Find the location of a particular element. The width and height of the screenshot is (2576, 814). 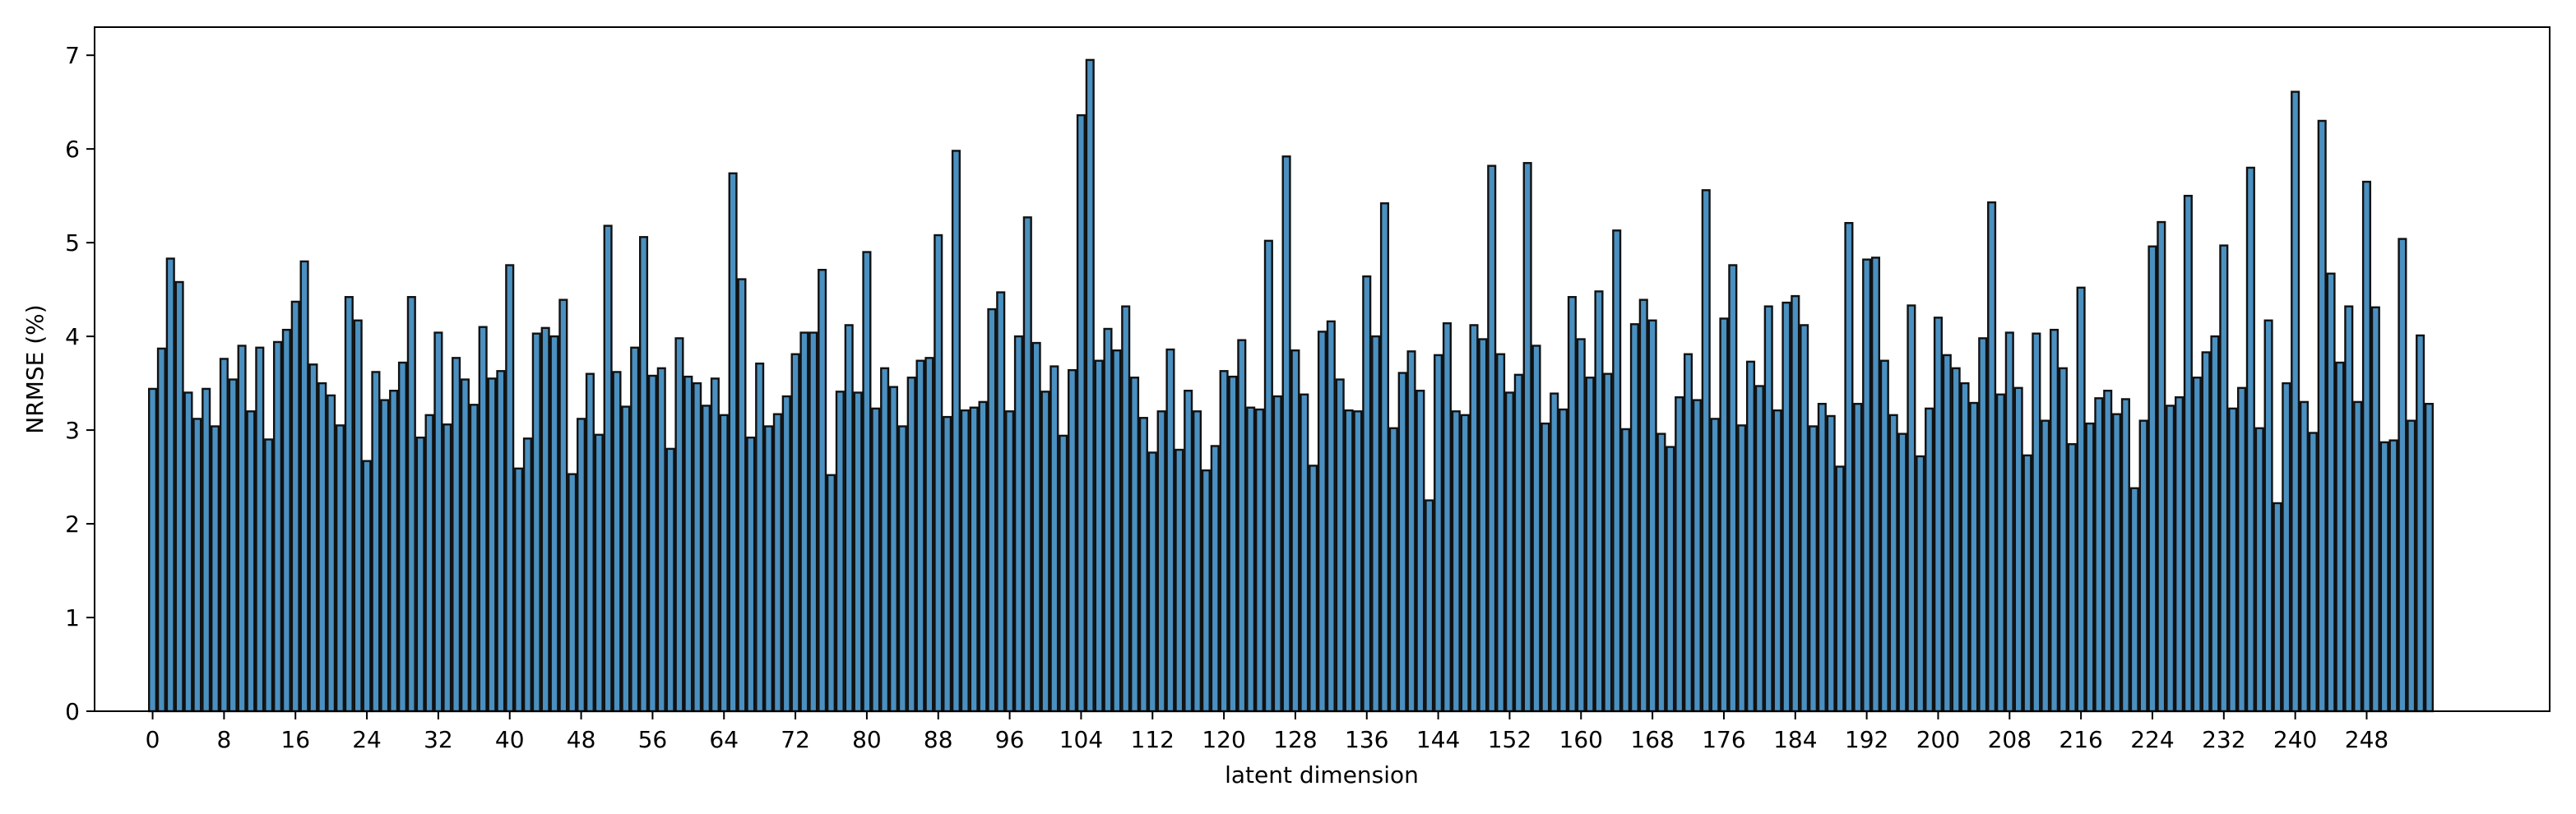

x-tick-label: 192 is located at coordinates (1866, 739).